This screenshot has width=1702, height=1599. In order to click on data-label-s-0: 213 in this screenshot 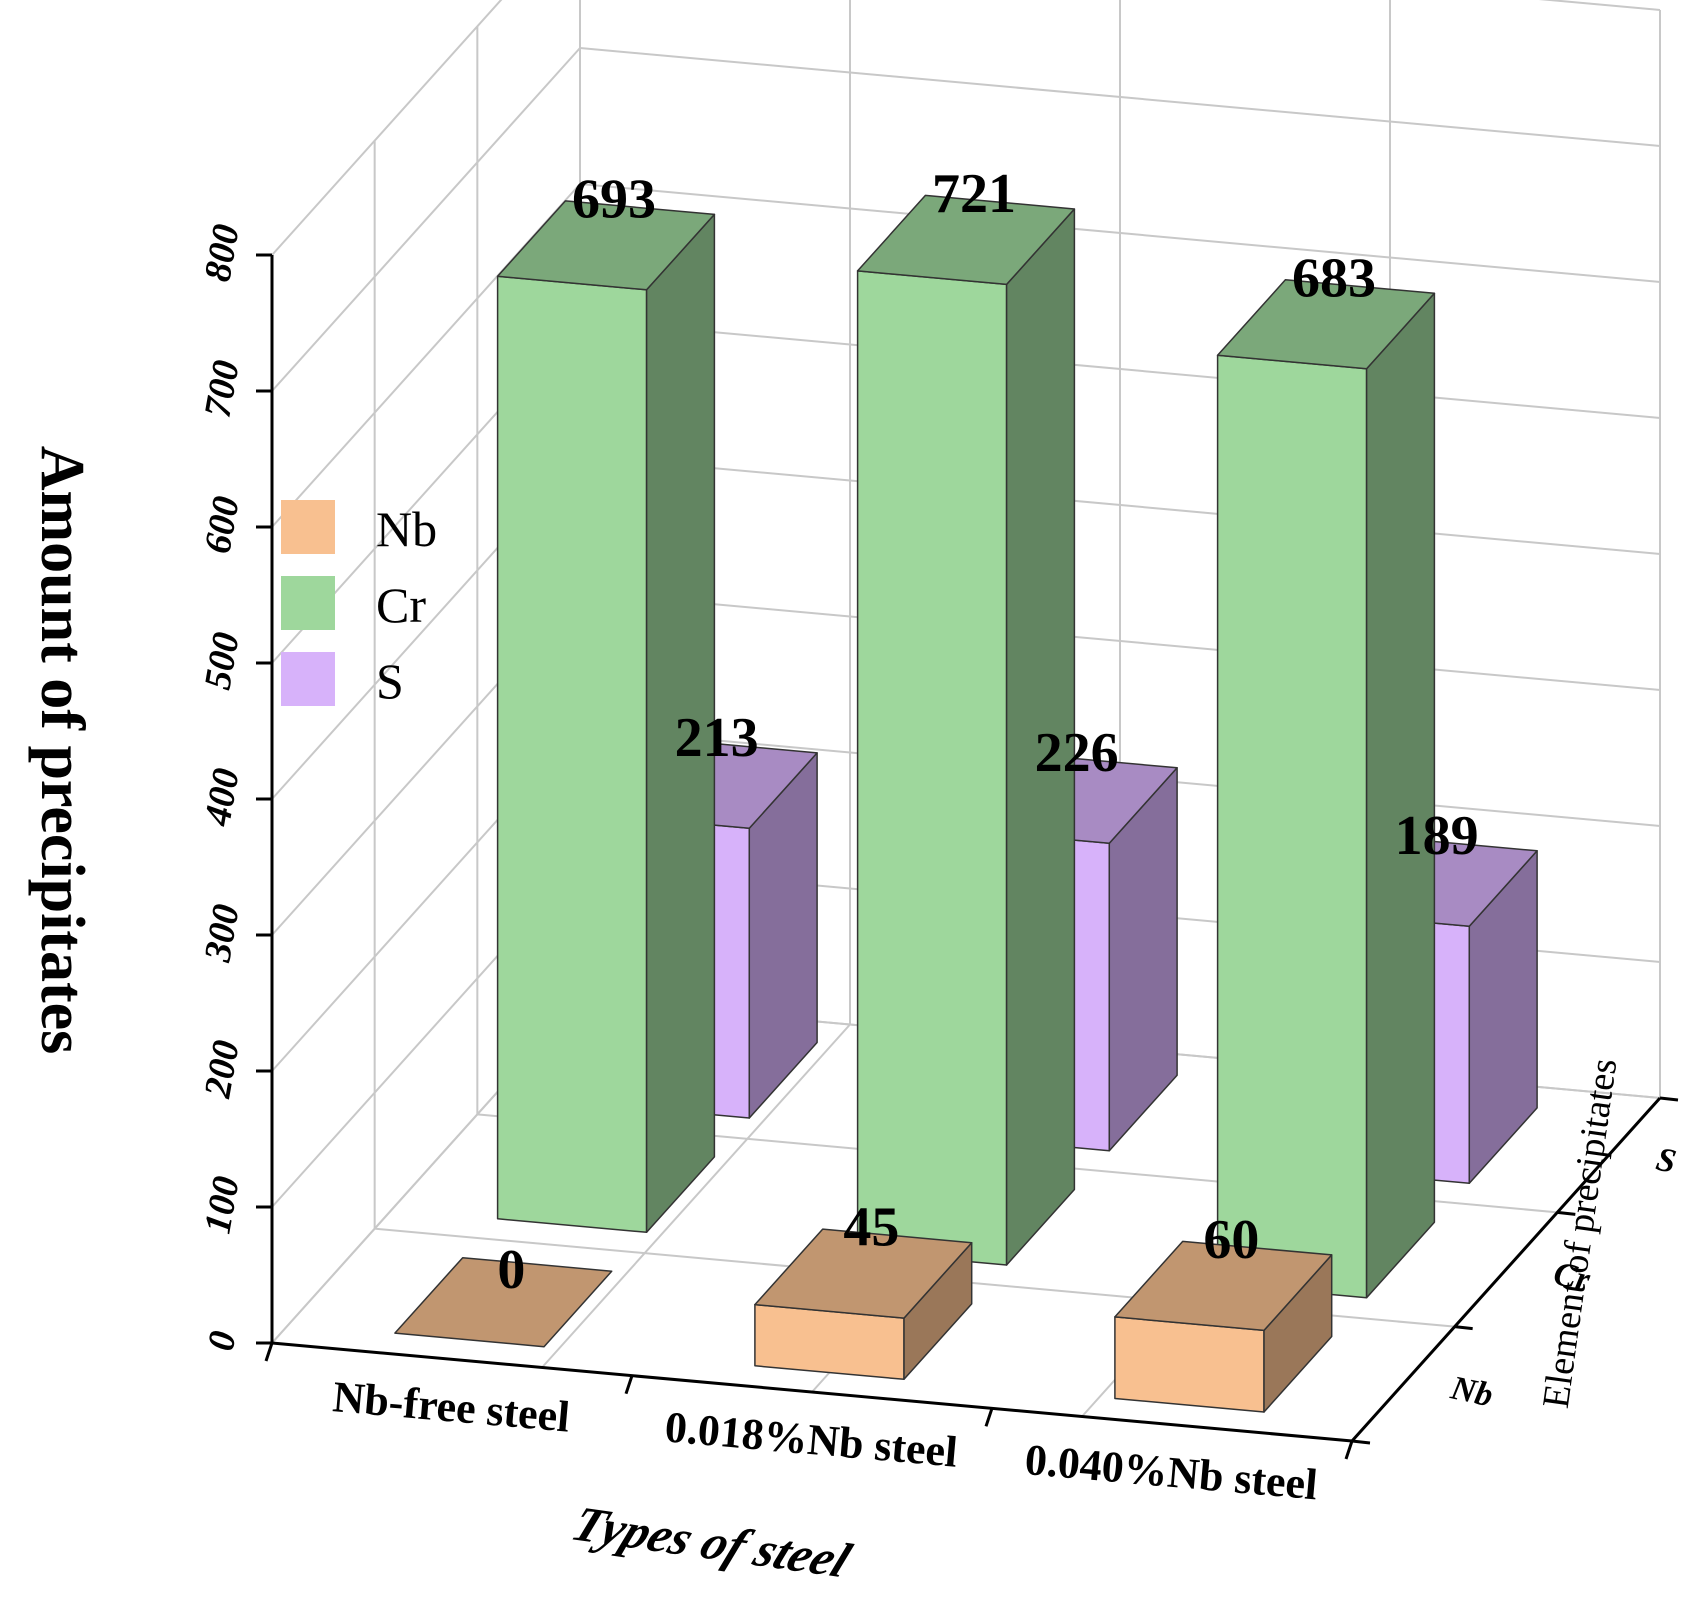, I will do `click(717, 738)`.